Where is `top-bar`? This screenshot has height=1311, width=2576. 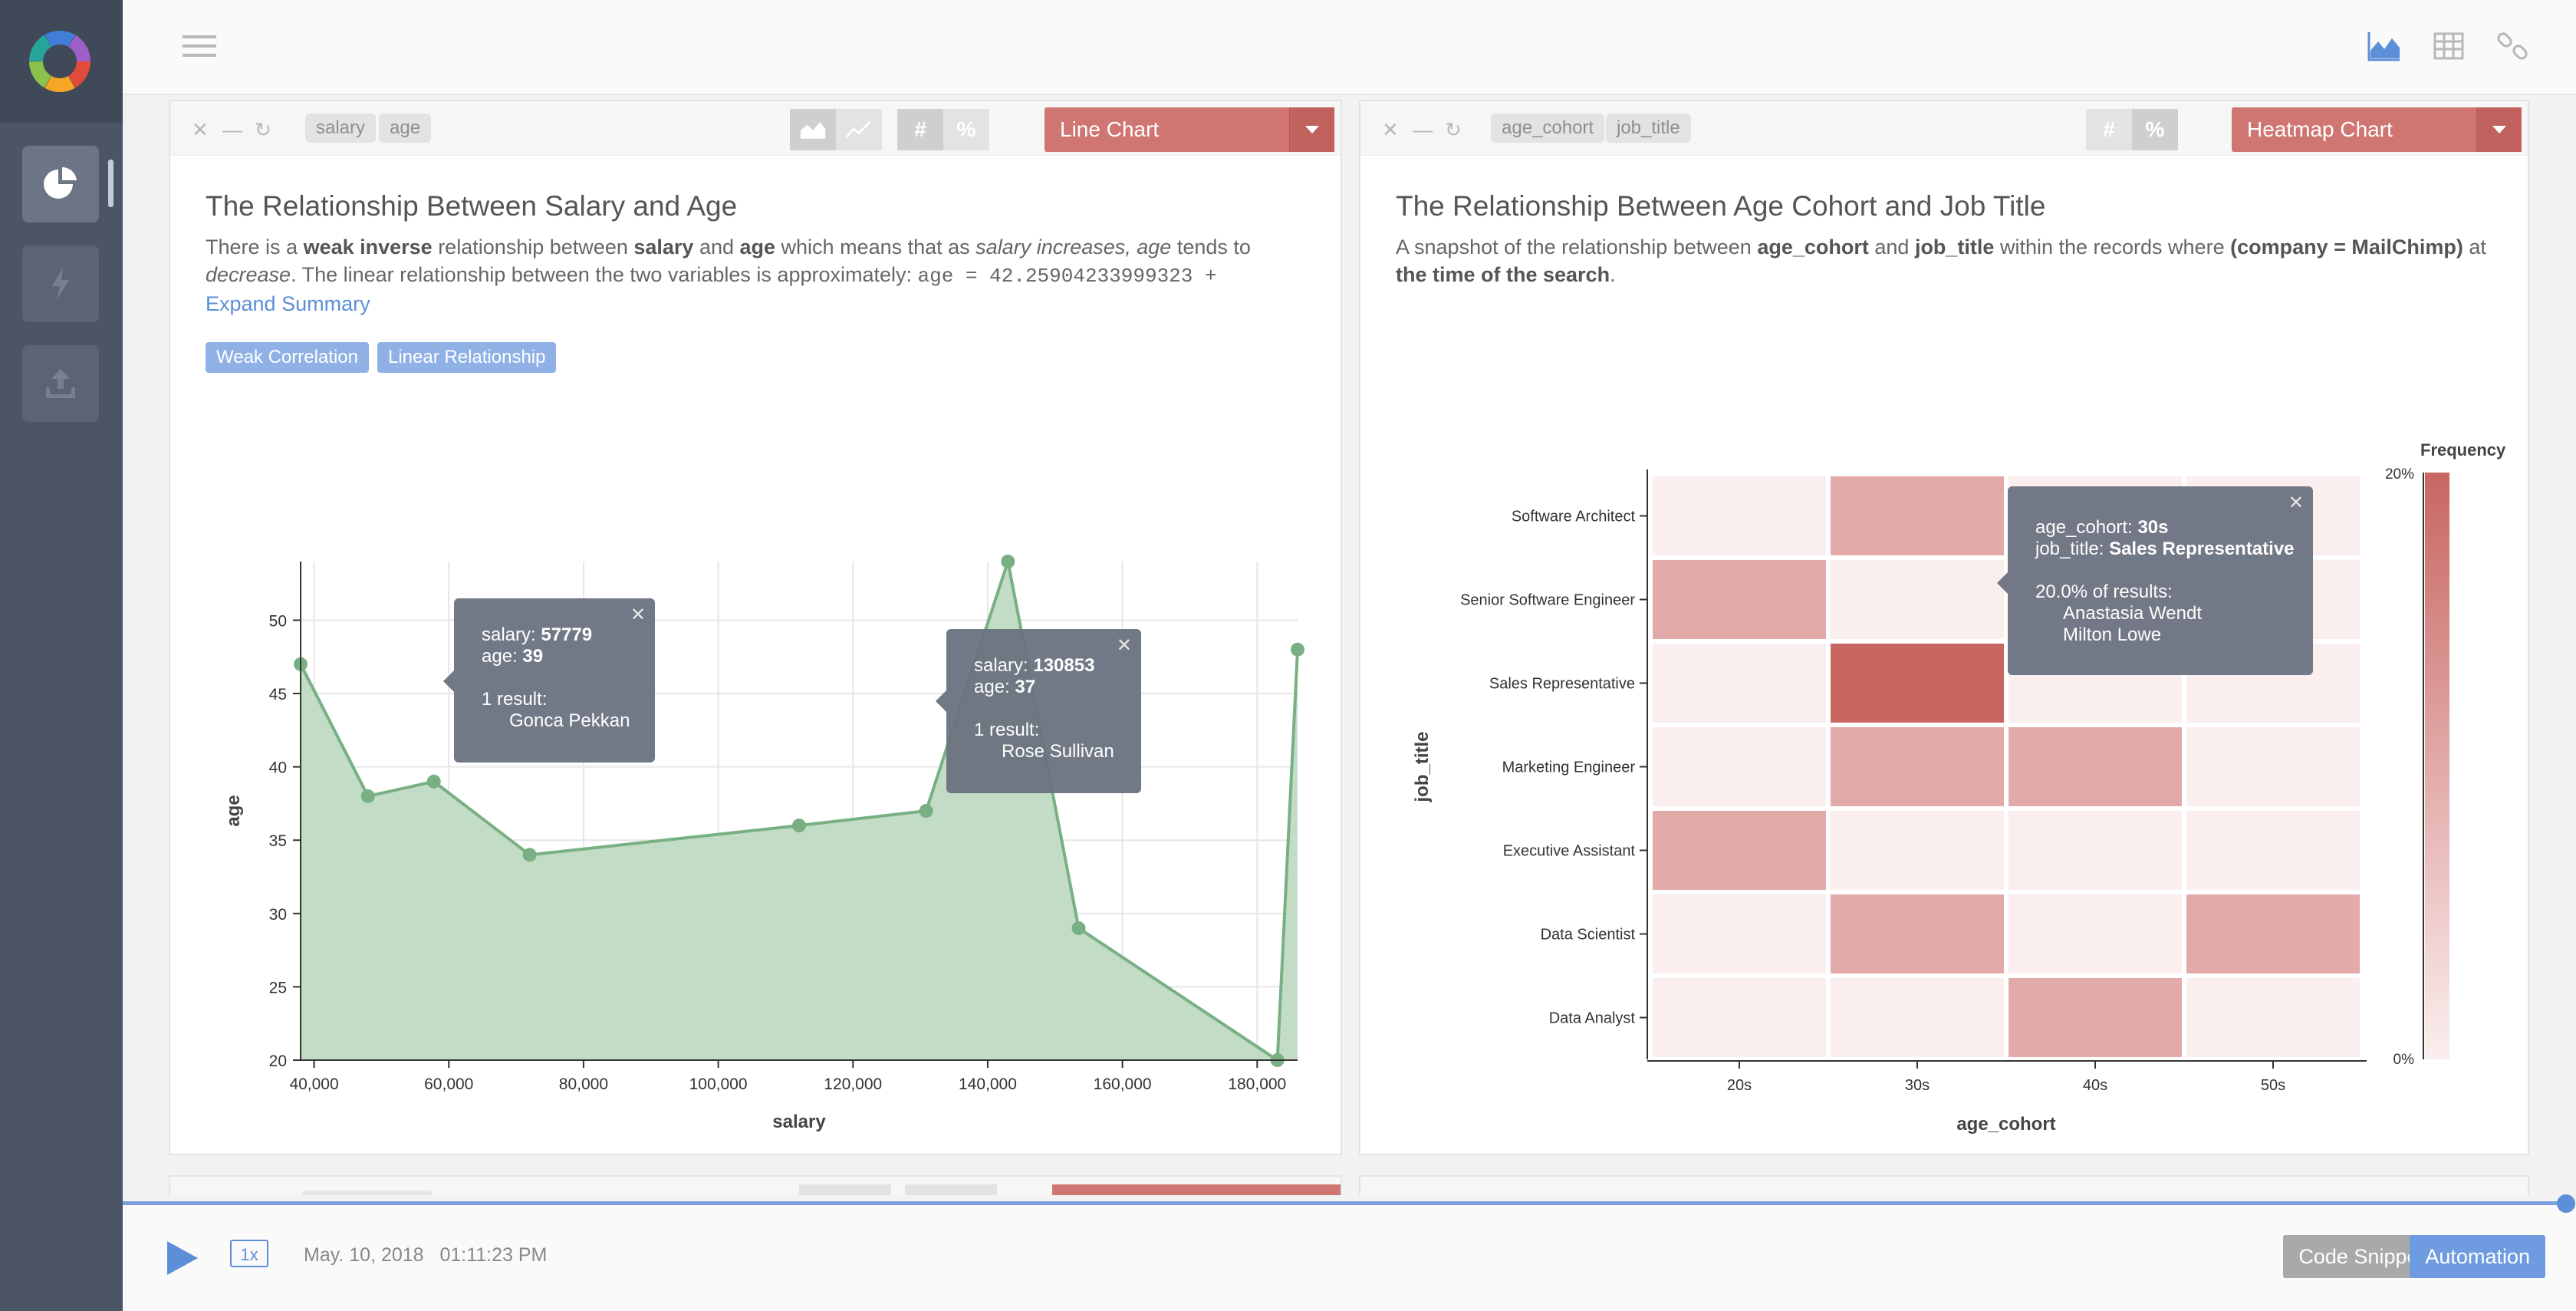 top-bar is located at coordinates (1349, 47).